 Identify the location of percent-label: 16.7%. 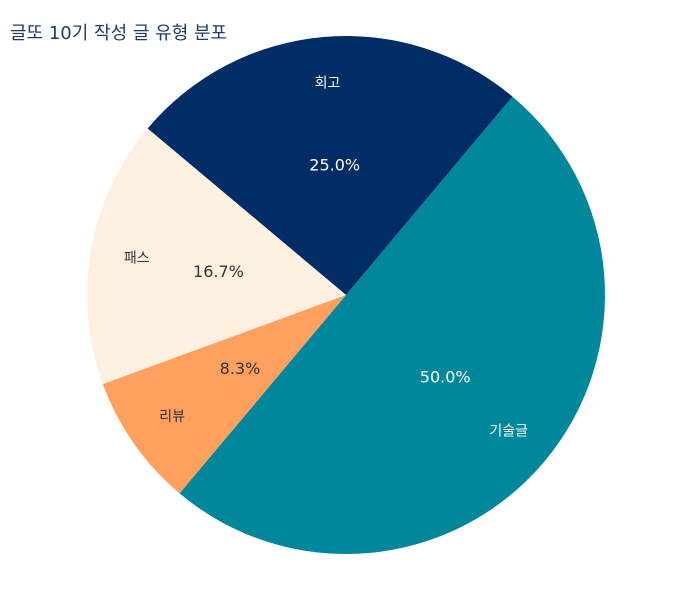
(218, 271).